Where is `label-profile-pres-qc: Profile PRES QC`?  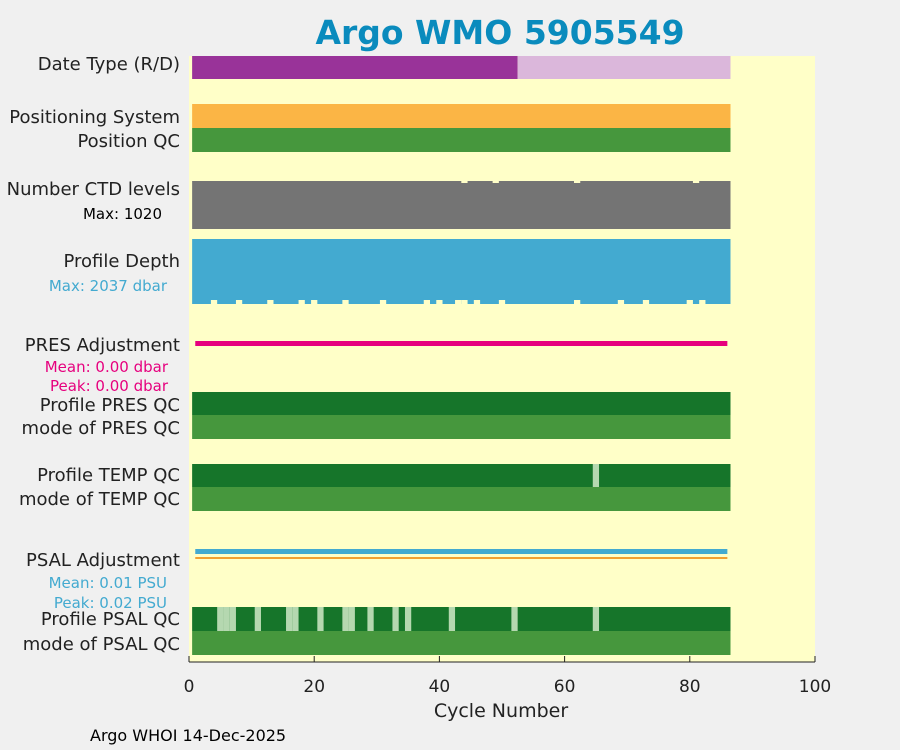
label-profile-pres-qc: Profile PRES QC is located at coordinates (110, 405).